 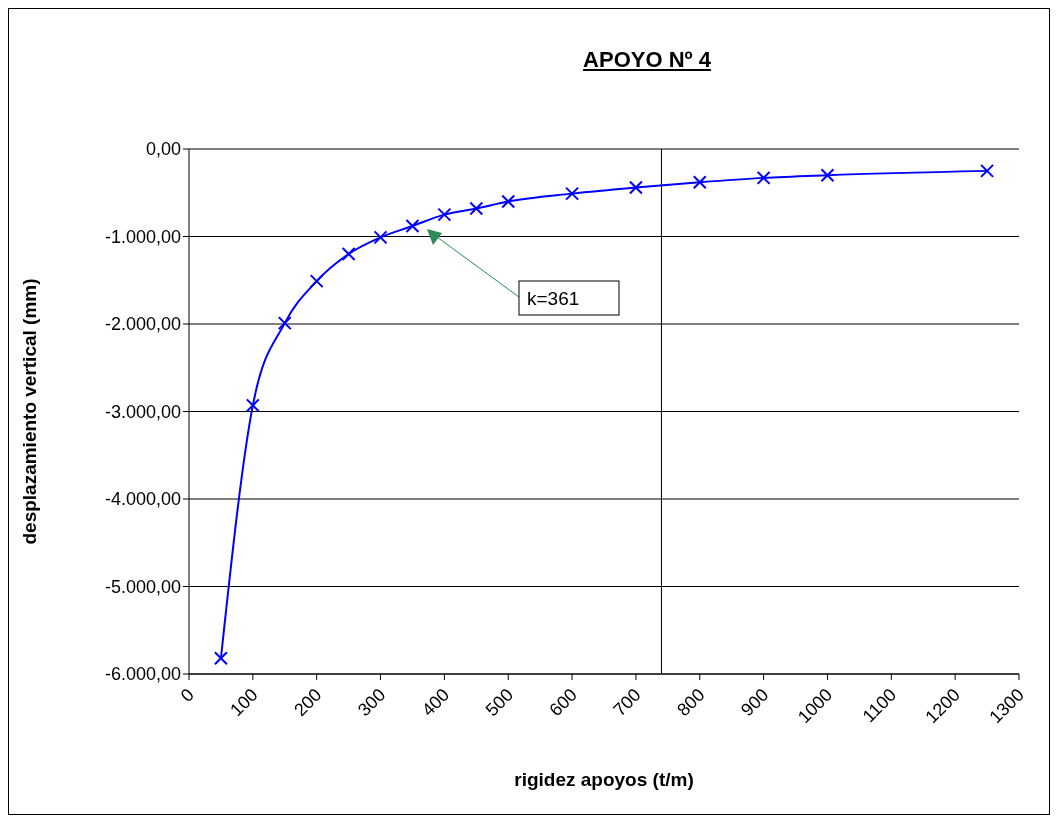 What do you see at coordinates (142, 674) in the screenshot?
I see `y-tick-label: -6.000,00` at bounding box center [142, 674].